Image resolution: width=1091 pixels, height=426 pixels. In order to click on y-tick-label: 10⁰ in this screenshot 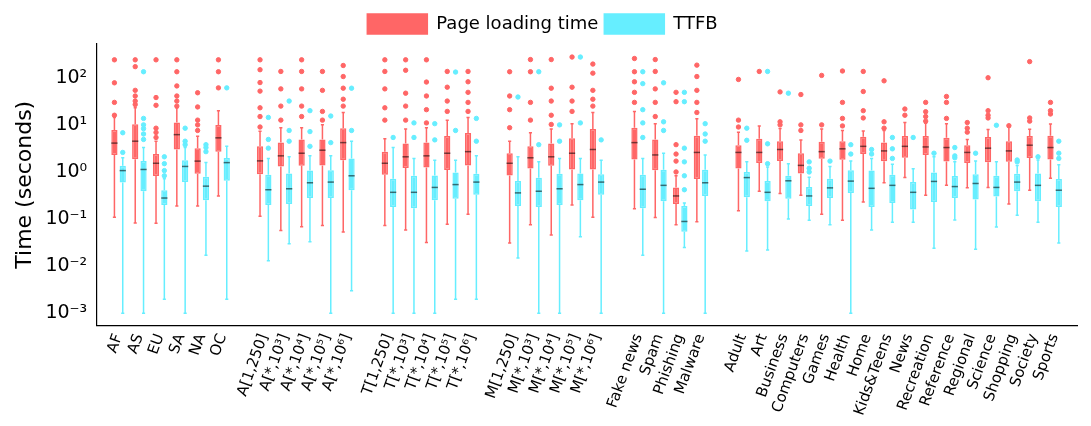, I will do `click(71, 169)`.